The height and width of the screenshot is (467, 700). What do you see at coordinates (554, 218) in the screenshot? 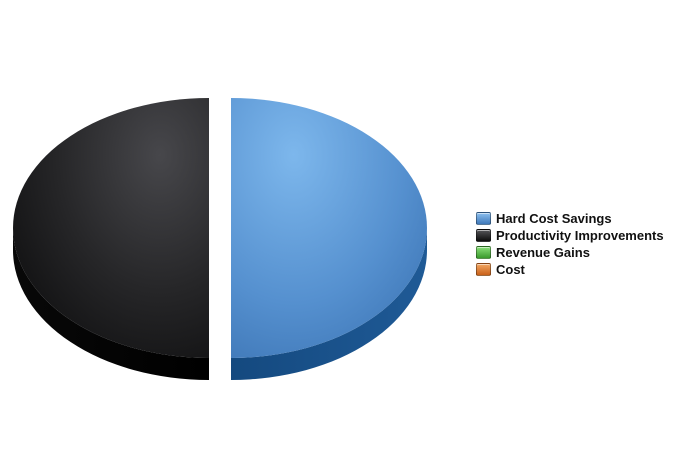
I see `legend-label: Hard Cost Savings` at bounding box center [554, 218].